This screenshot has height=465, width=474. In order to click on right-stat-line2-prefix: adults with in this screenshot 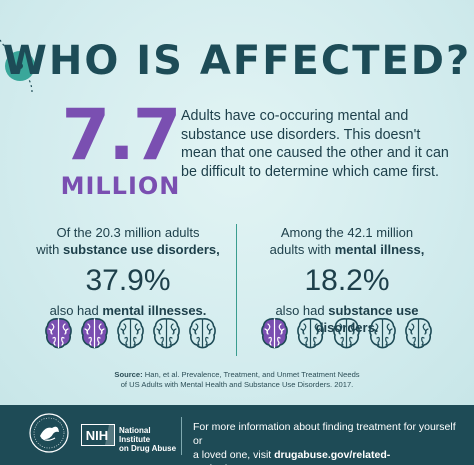, I will do `click(302, 249)`.